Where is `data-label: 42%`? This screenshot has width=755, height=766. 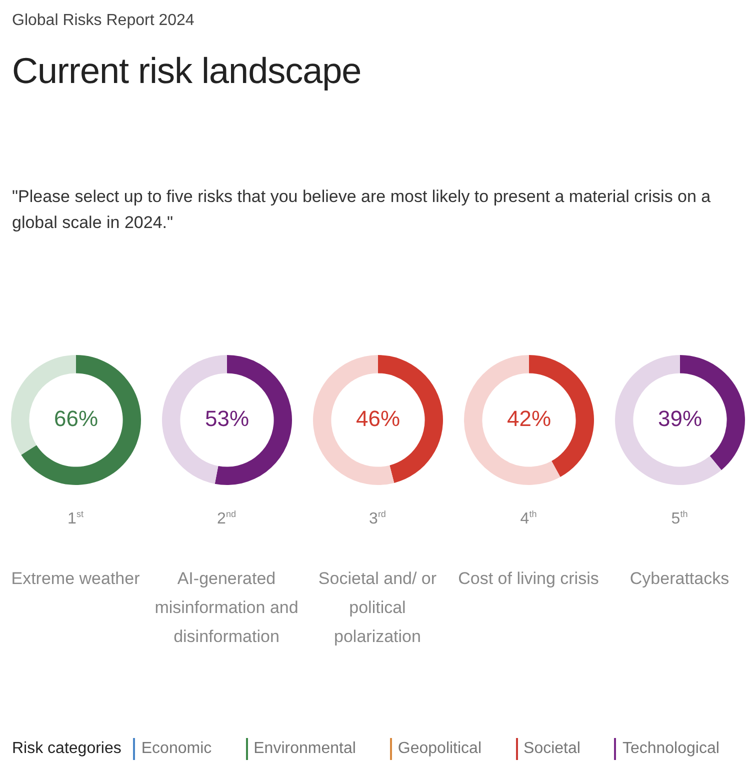
data-label: 42% is located at coordinates (528, 419).